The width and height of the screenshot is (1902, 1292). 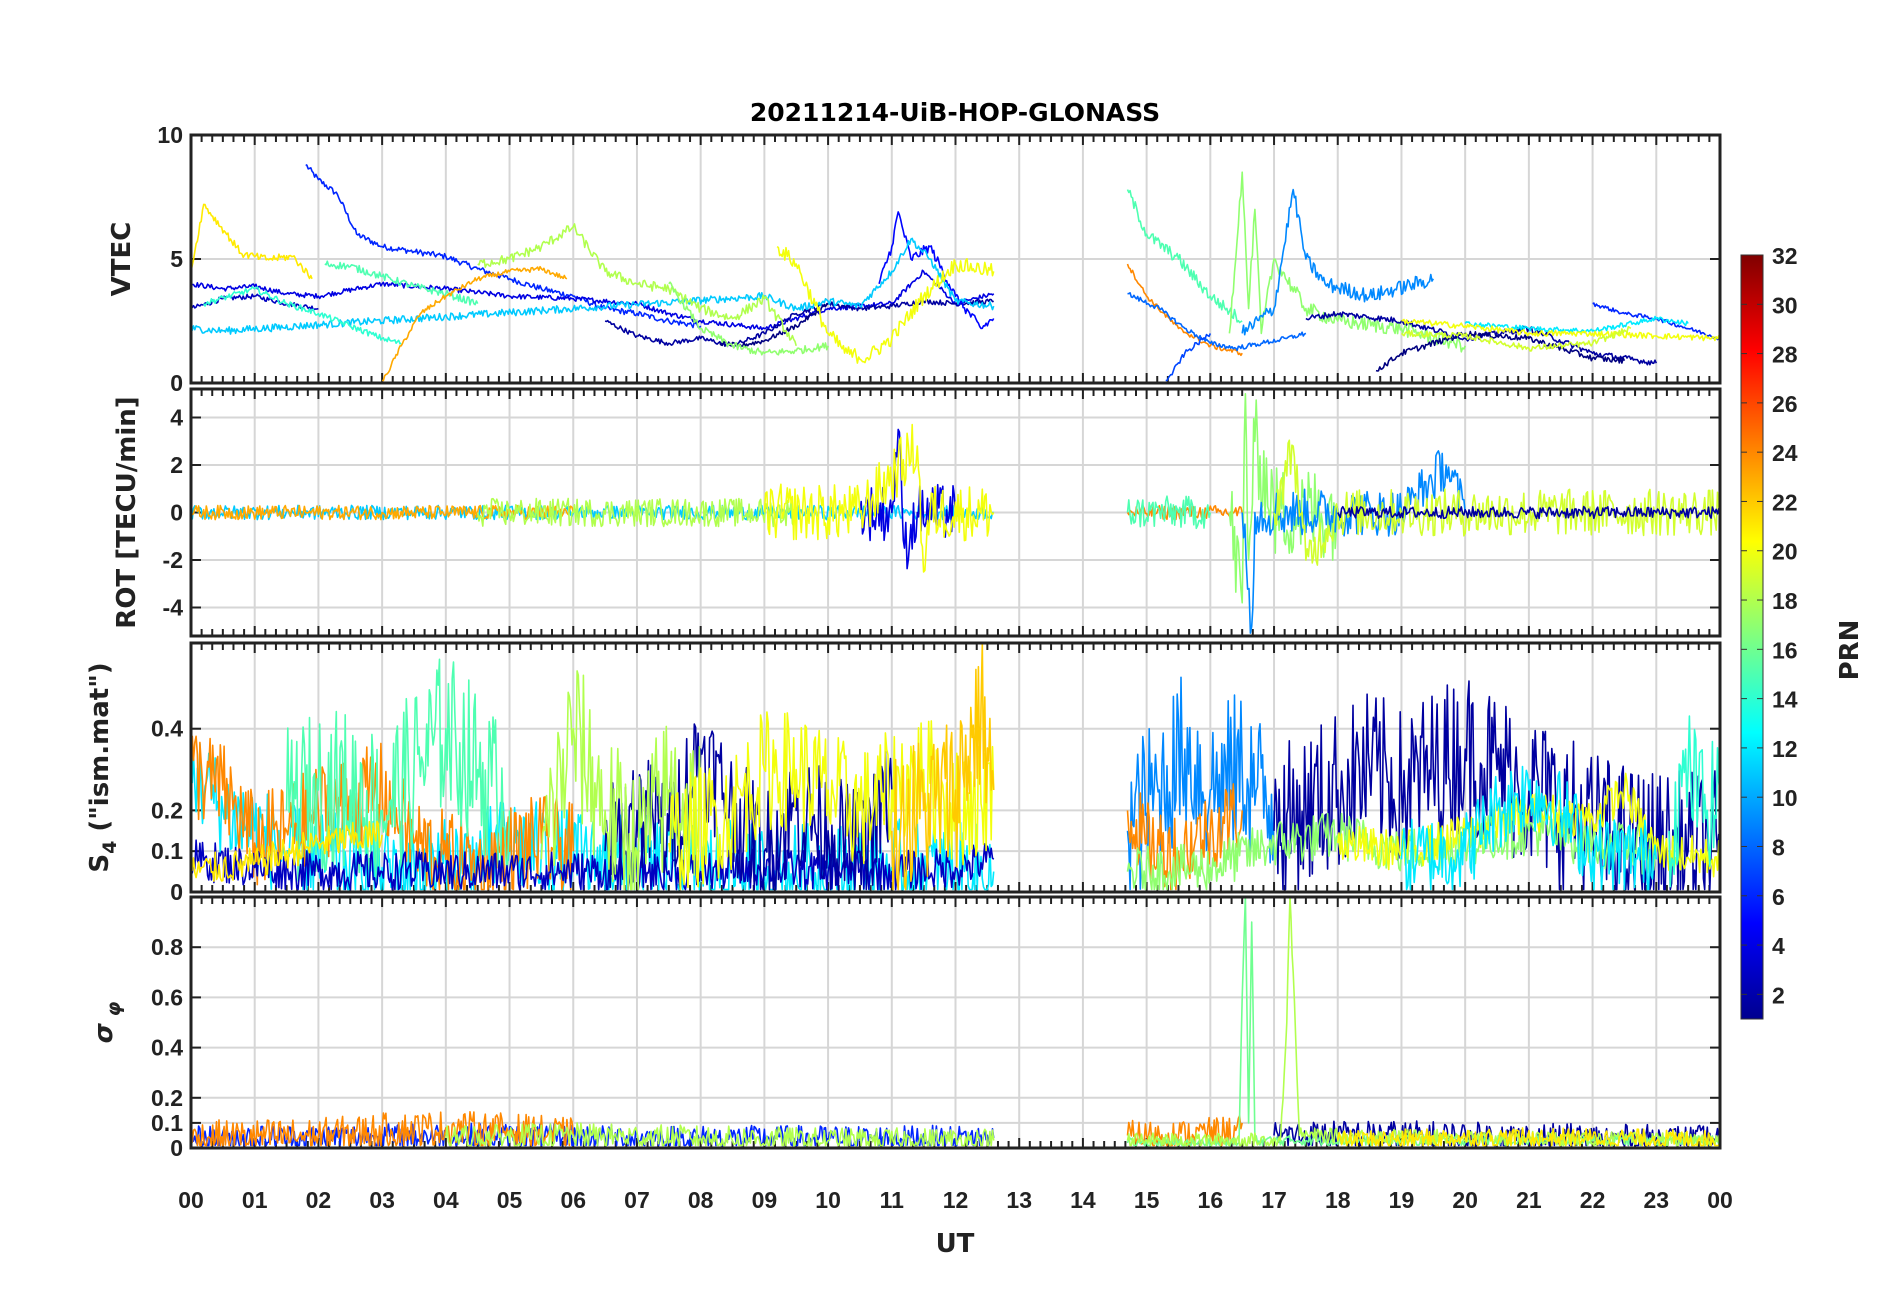 What do you see at coordinates (701, 1200) in the screenshot?
I see `x-tick-label: 08` at bounding box center [701, 1200].